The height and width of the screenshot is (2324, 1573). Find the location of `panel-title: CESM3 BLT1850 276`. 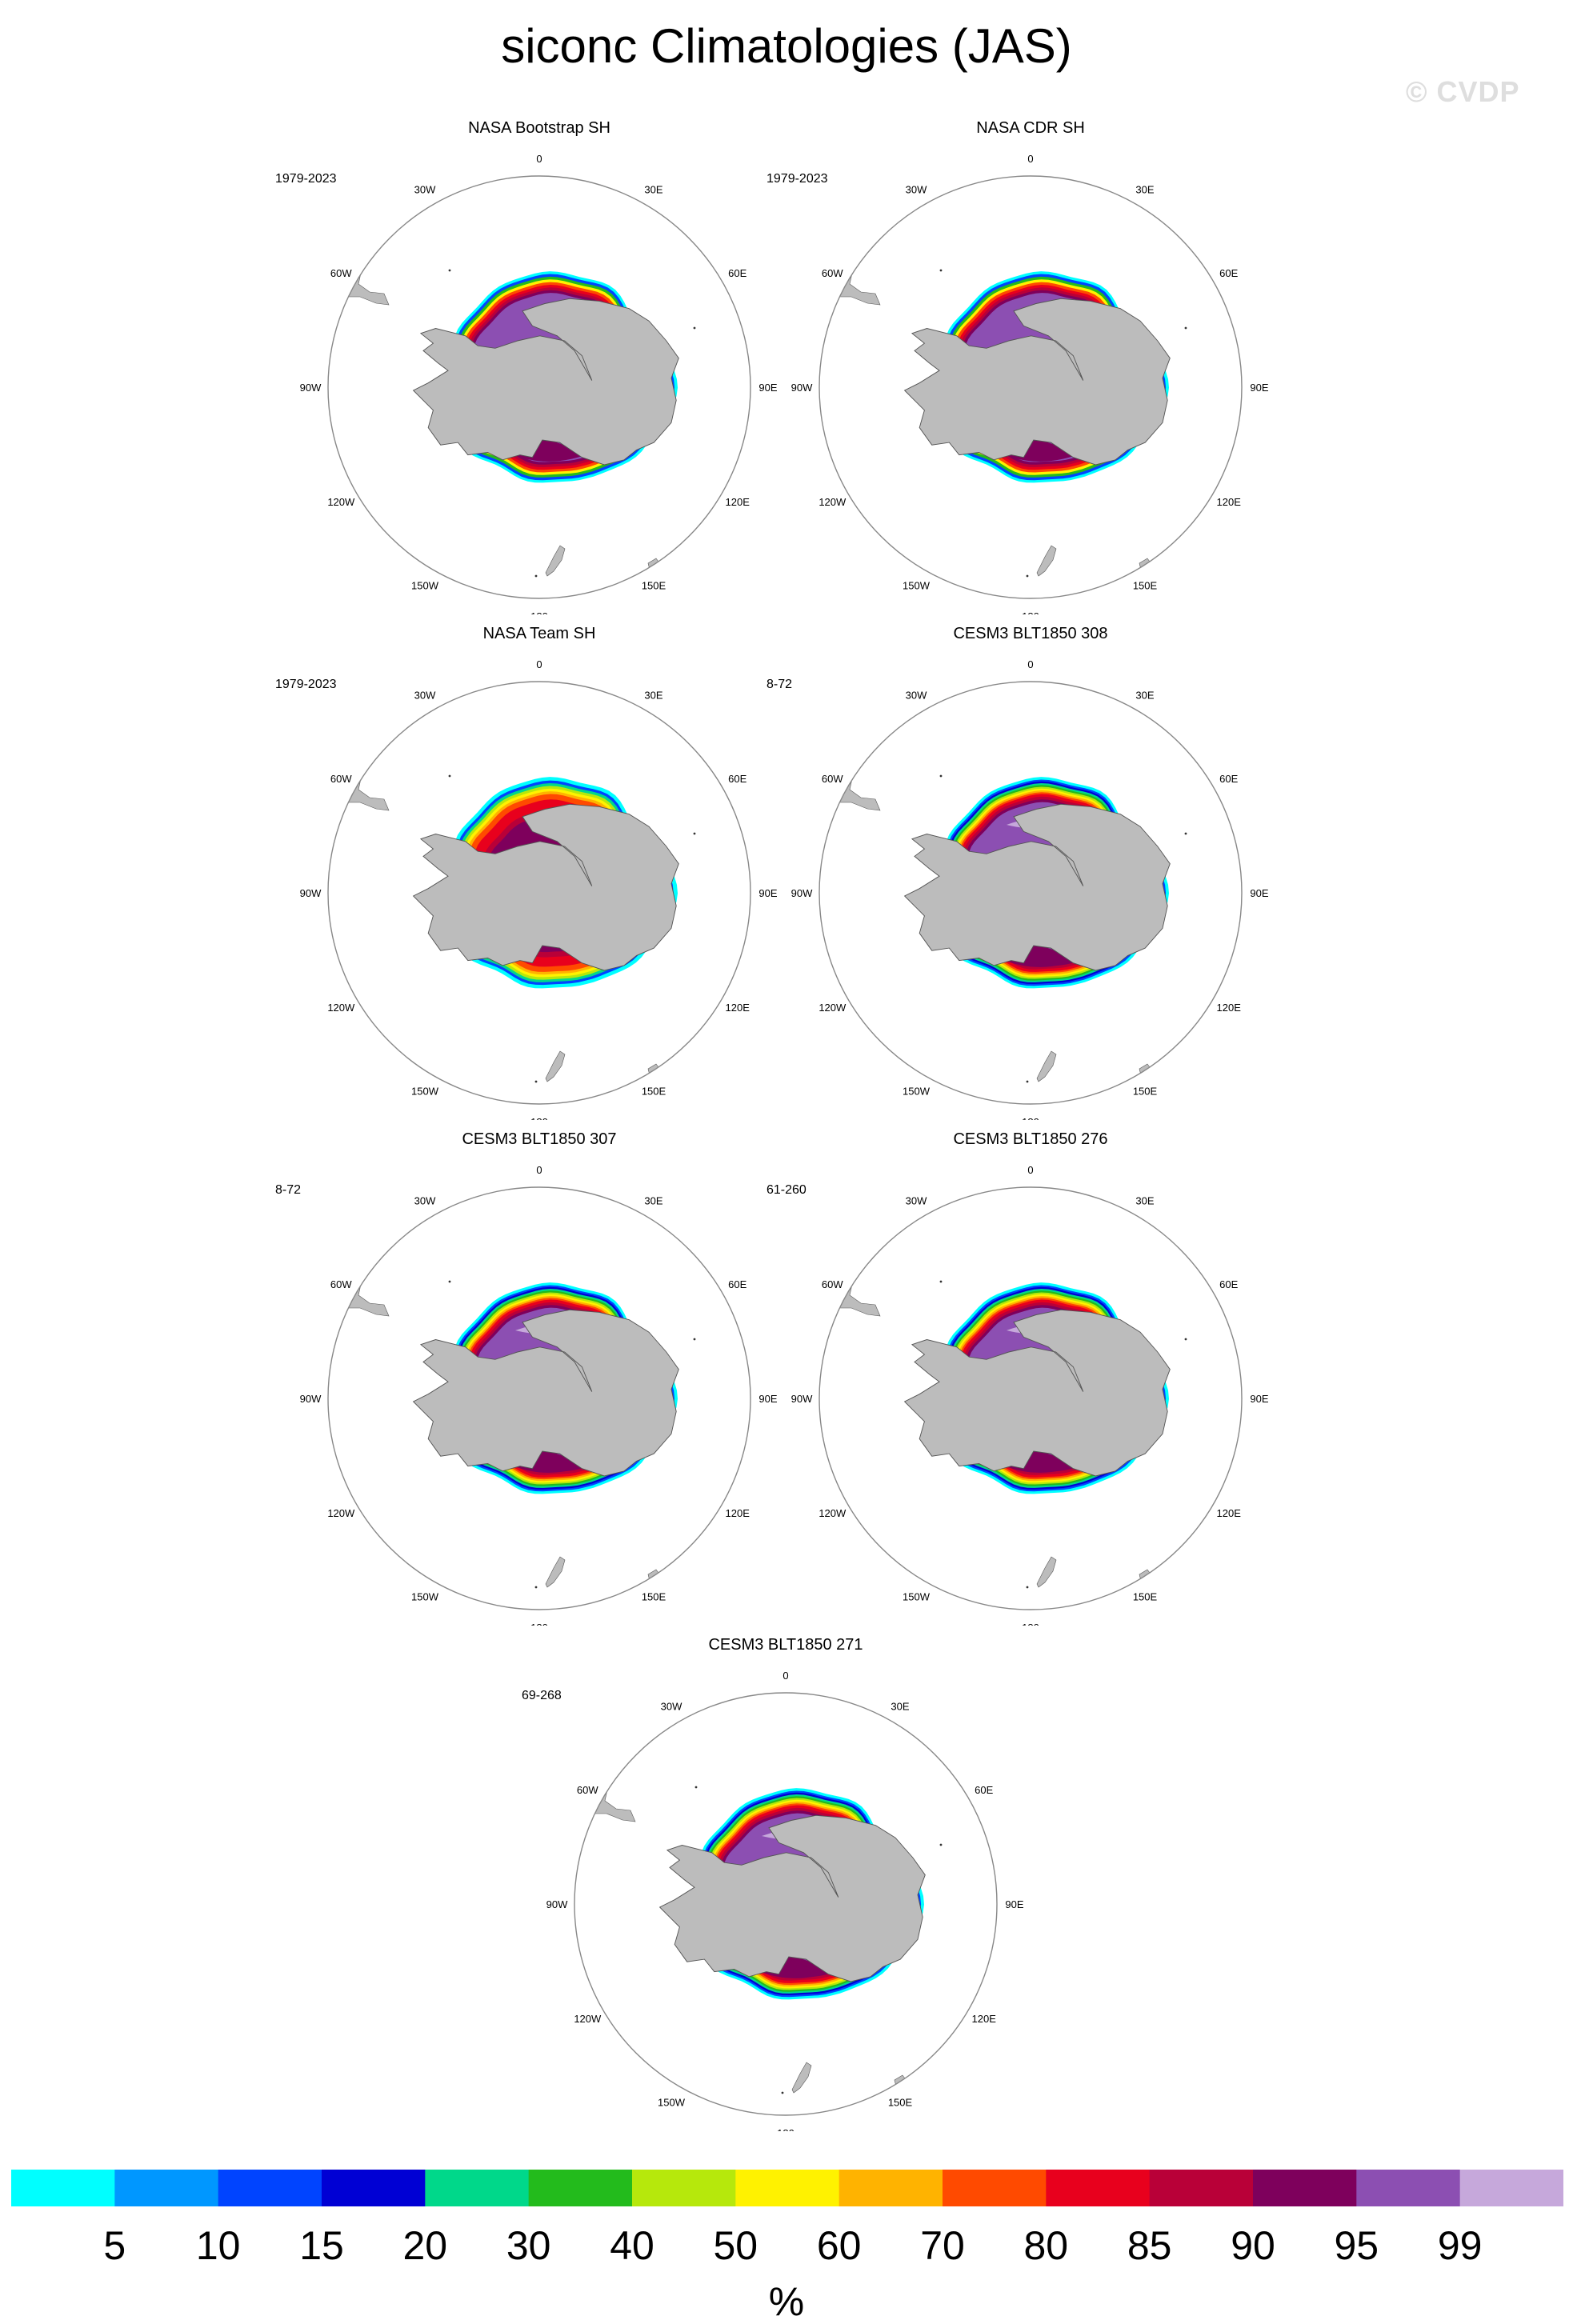

panel-title: CESM3 BLT1850 276 is located at coordinates (1030, 1139).